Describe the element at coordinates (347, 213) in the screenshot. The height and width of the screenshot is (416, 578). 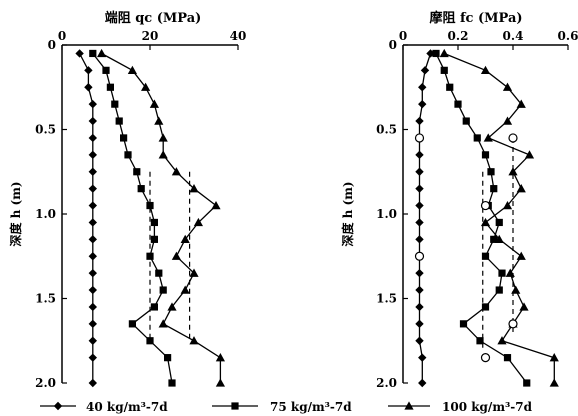
I see `right-y-axis-label: 深度 h (m)` at that location.